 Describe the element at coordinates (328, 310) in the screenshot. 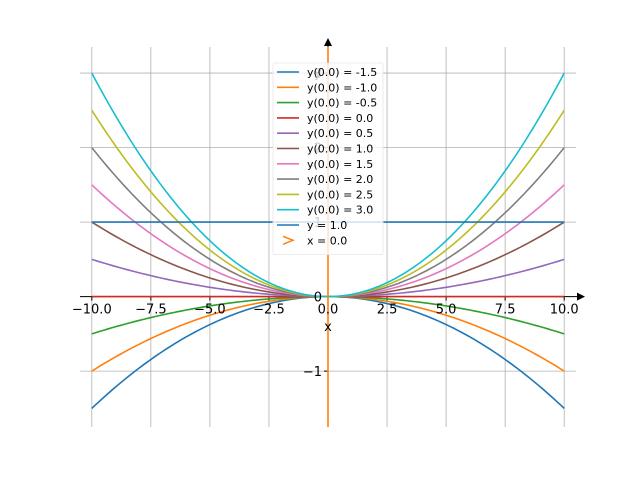

I see `x-tick-label: 0.0` at that location.